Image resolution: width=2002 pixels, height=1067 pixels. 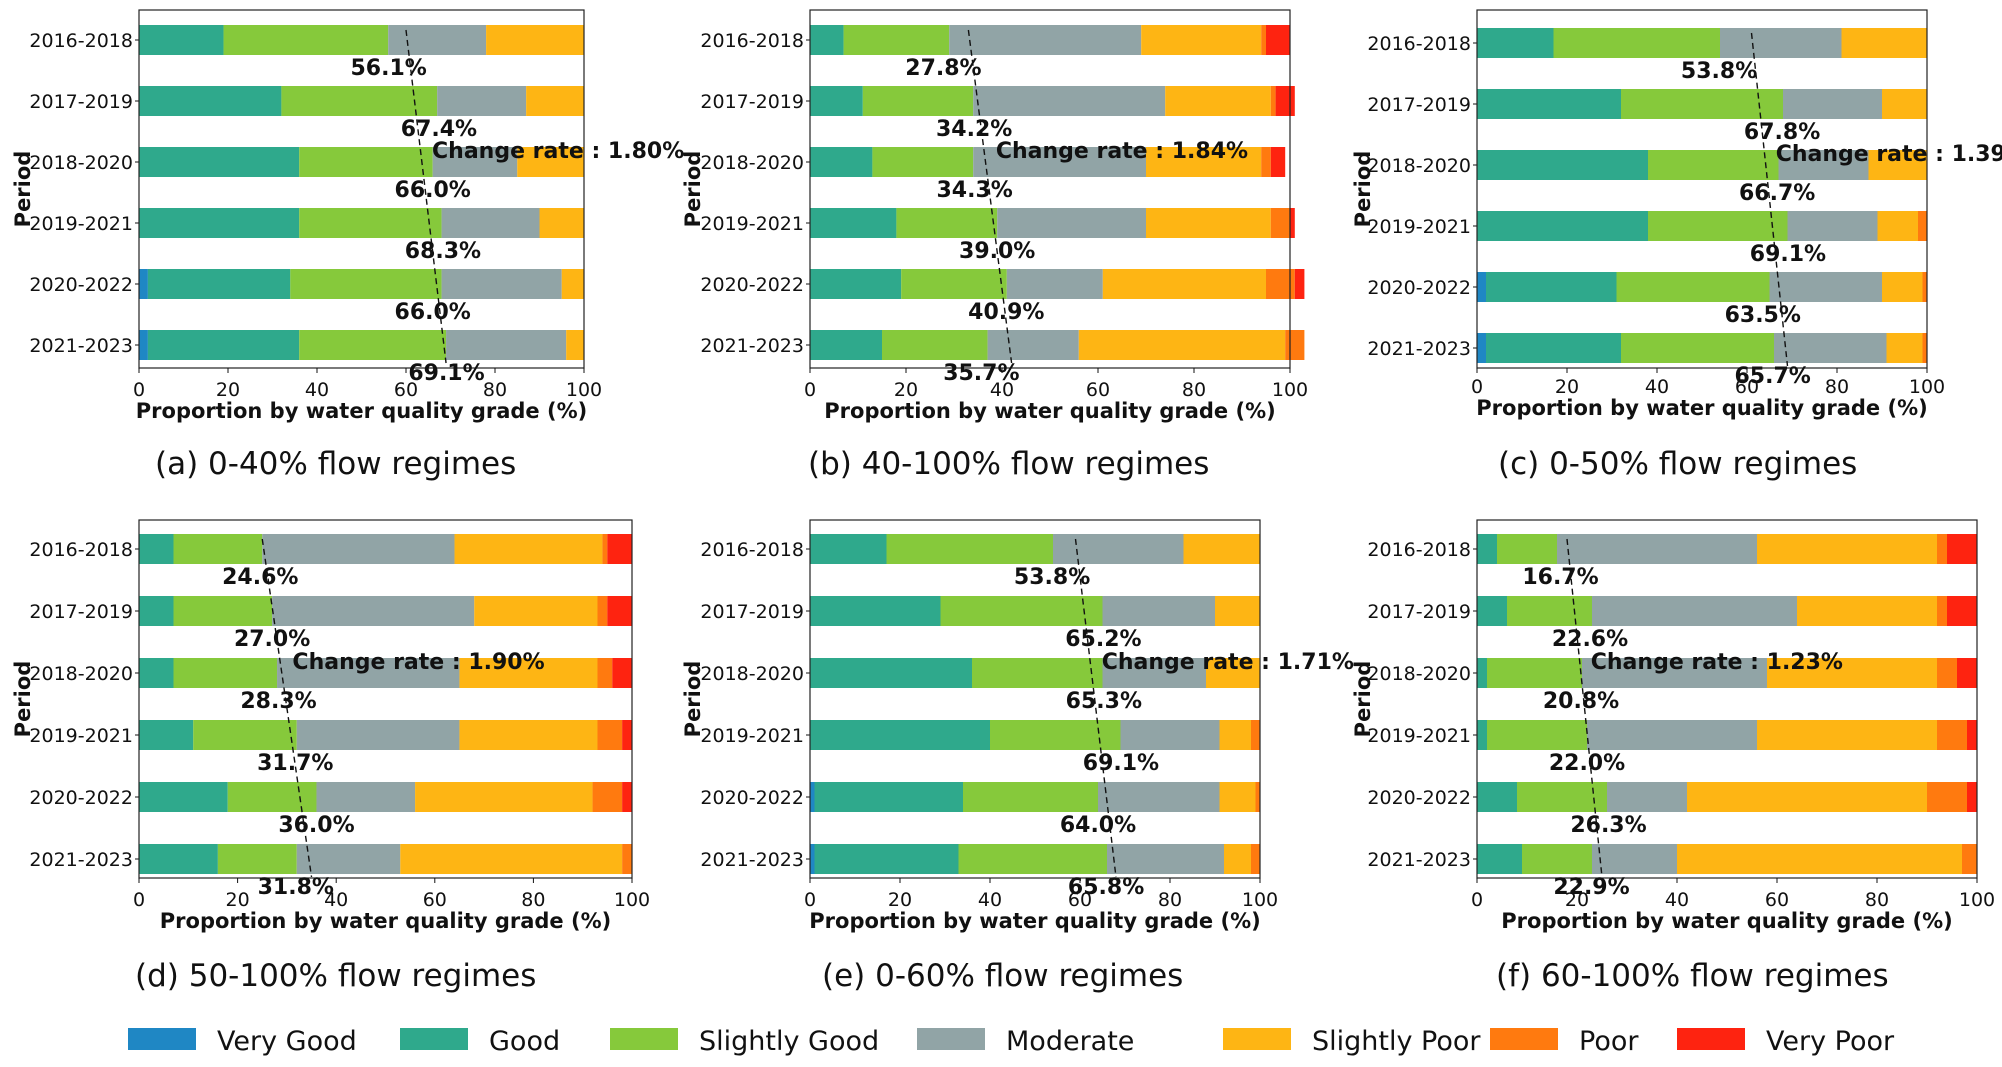 What do you see at coordinates (752, 736) in the screenshot?
I see `y-tick-label: 2019-2021` at bounding box center [752, 736].